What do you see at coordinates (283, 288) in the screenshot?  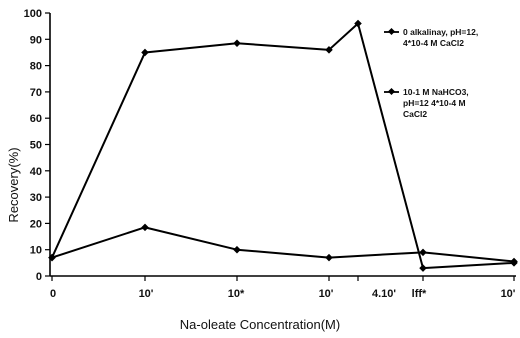 I see `x-ticks: 0 10' 10* 10' 4.10' lff* 10'` at bounding box center [283, 288].